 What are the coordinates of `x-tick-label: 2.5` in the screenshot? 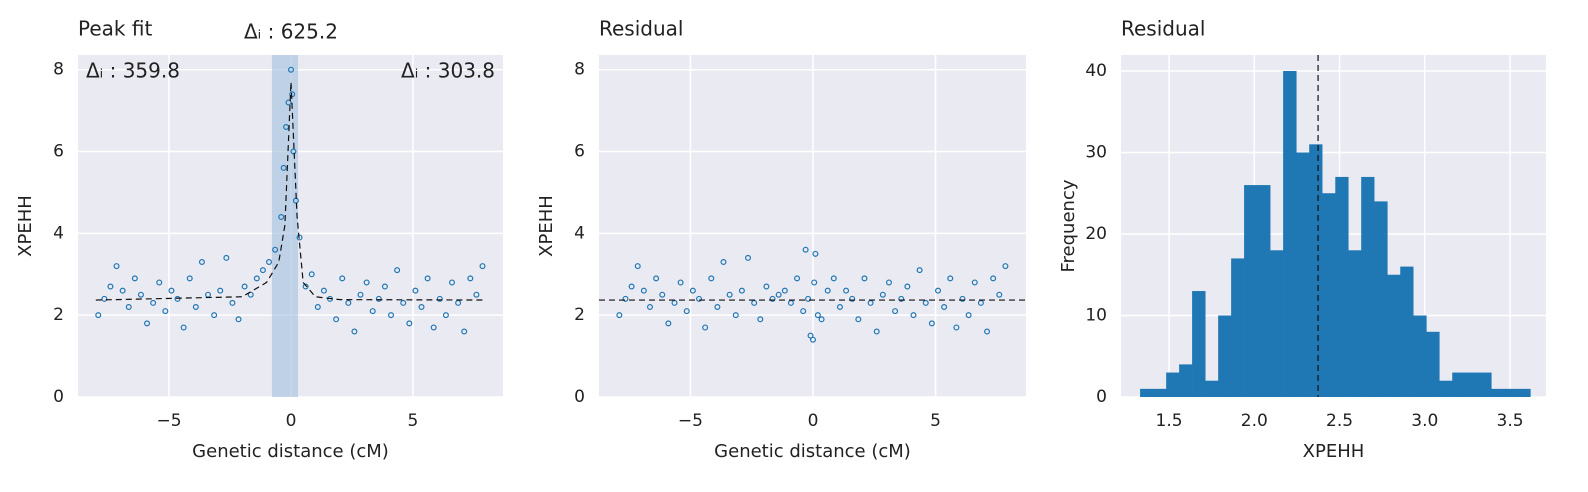 It's located at (1339, 421).